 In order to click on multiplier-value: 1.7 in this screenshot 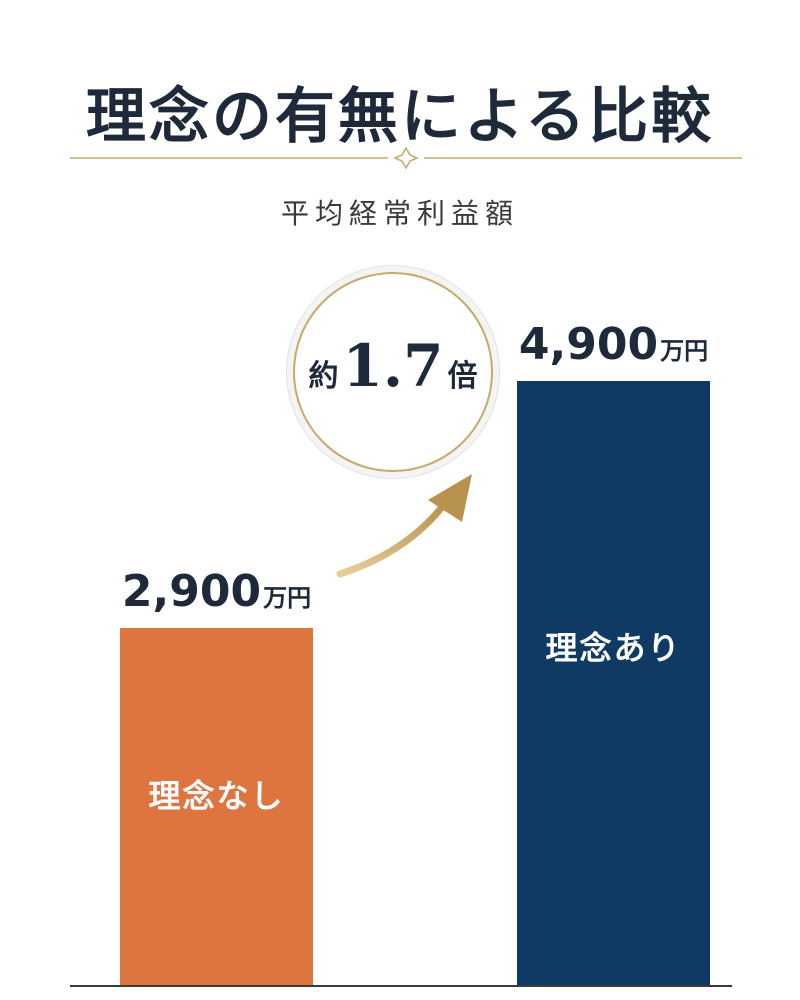, I will do `click(393, 366)`.